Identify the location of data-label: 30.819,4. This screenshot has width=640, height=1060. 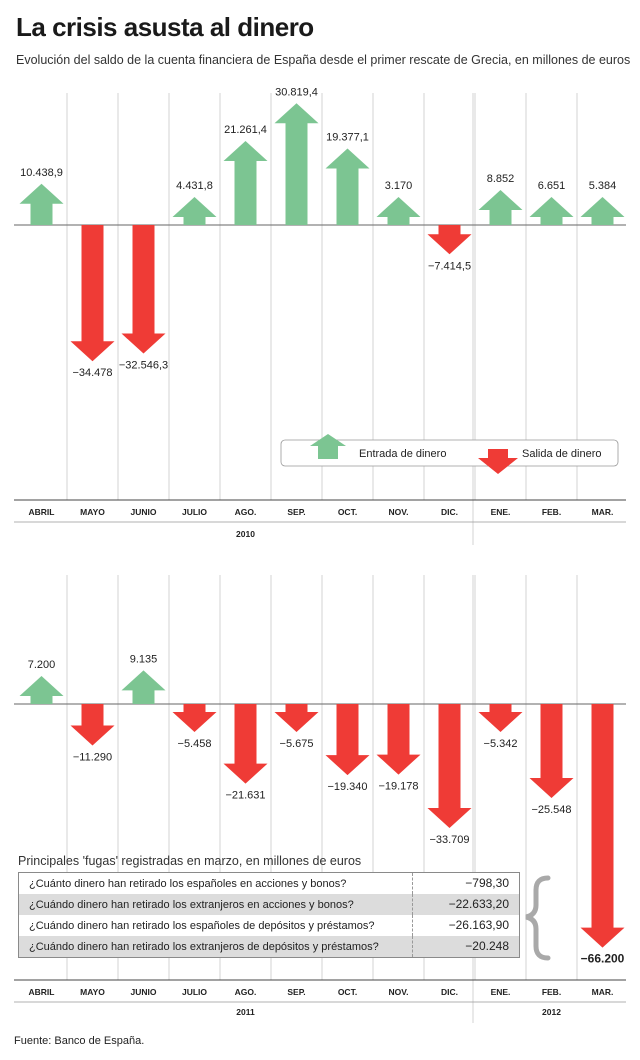
(296, 92).